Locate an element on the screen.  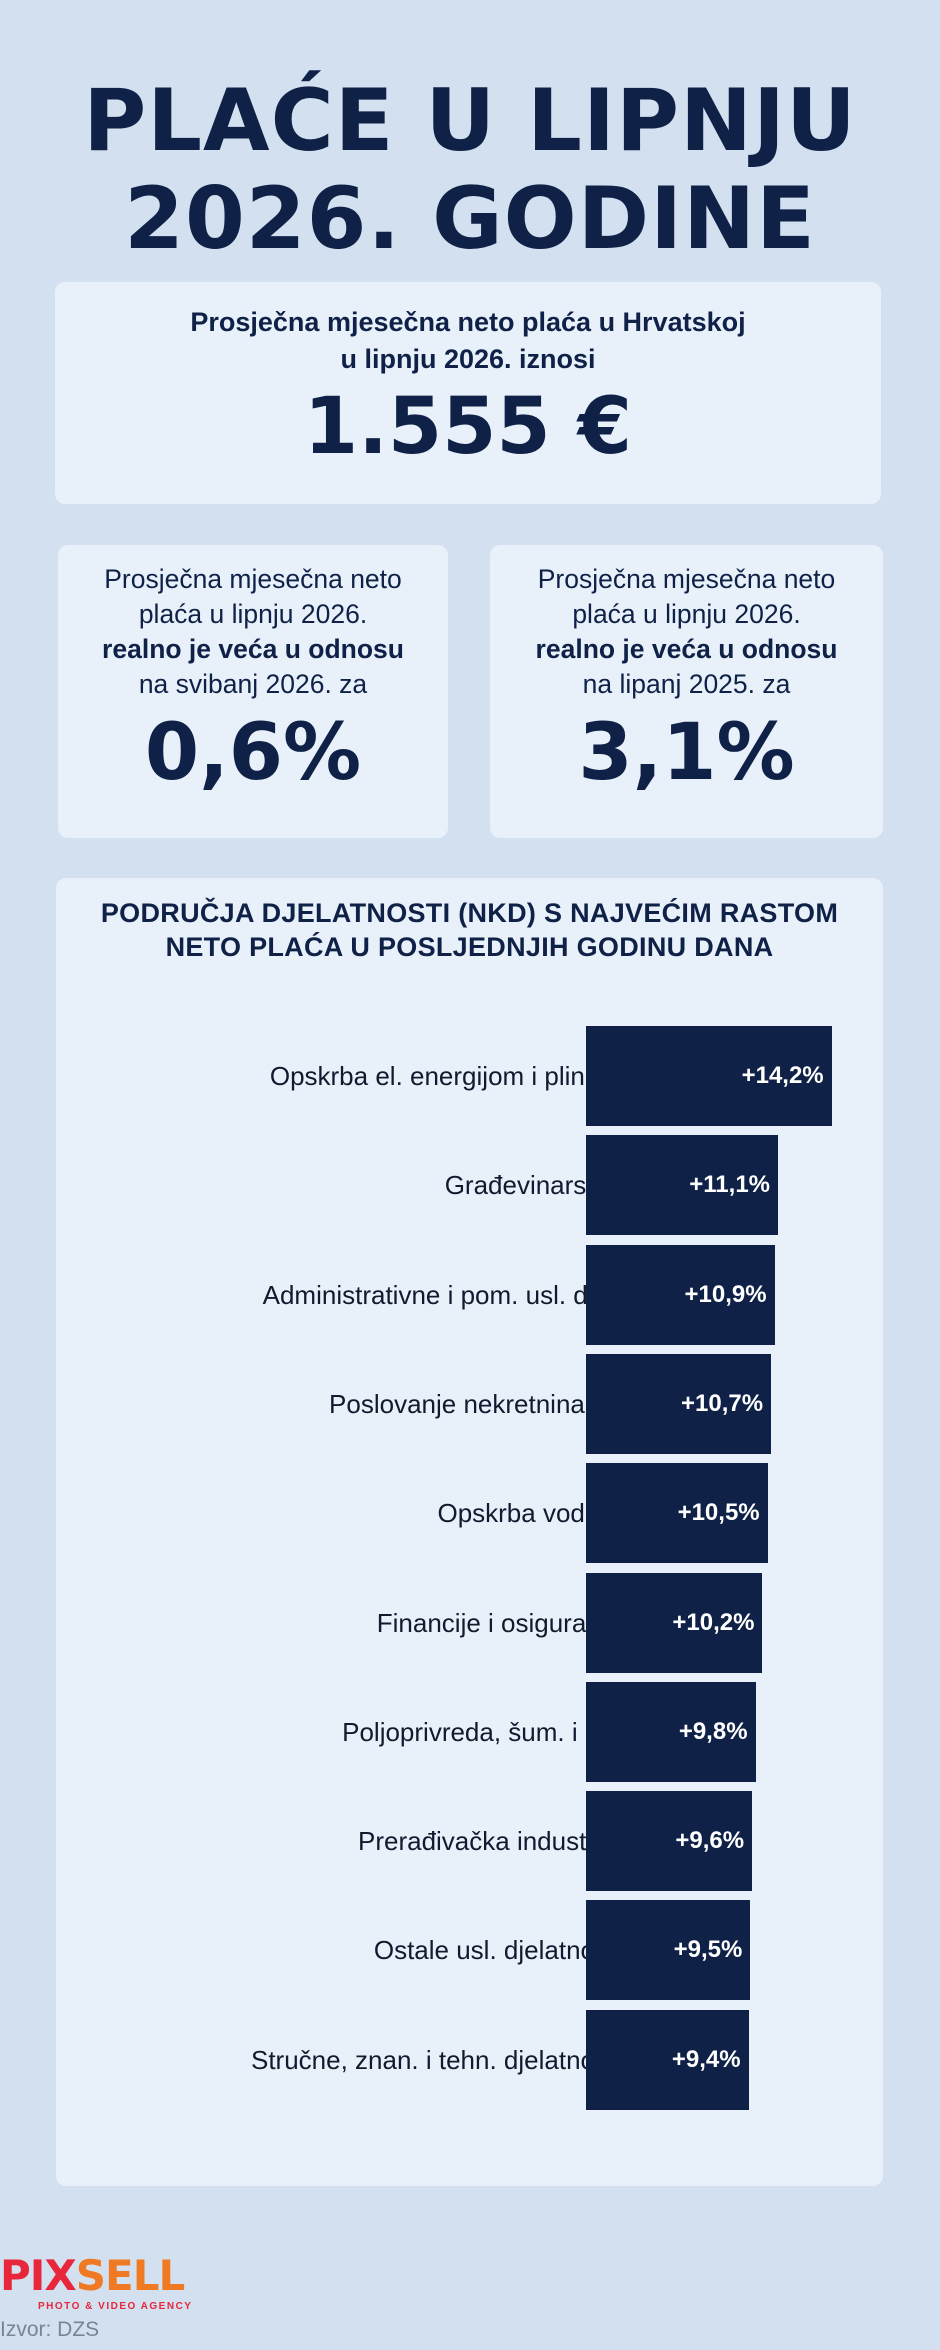
average-salary-label-line-2: u lipnju 2026. iznosi is located at coordinates (468, 359).